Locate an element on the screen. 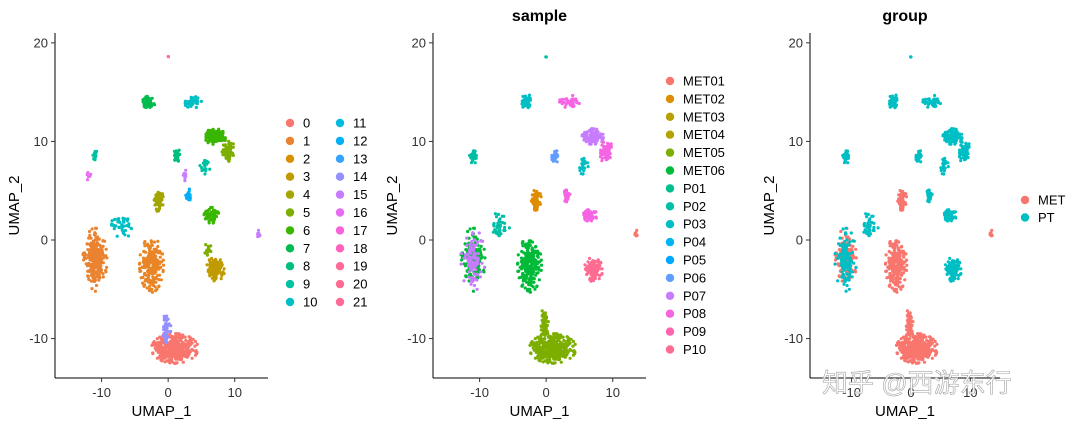  x-tick-label: 0 is located at coordinates (168, 392).